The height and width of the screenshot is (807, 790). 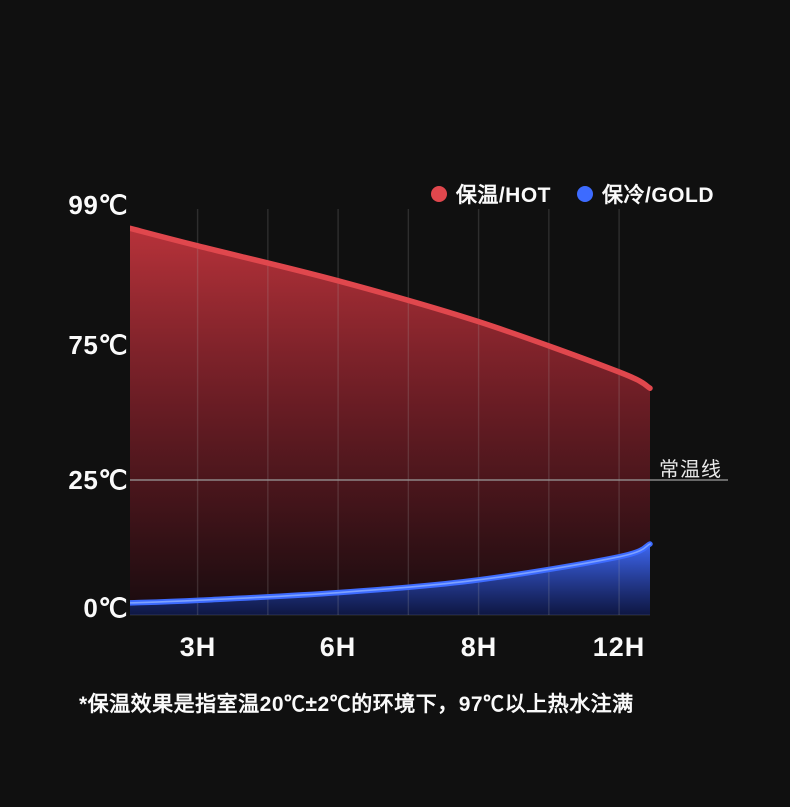 What do you see at coordinates (356, 704) in the screenshot?
I see `footnote-text: *保温效果是指室温20℃±2℃的环境下，97℃以上热水注满` at bounding box center [356, 704].